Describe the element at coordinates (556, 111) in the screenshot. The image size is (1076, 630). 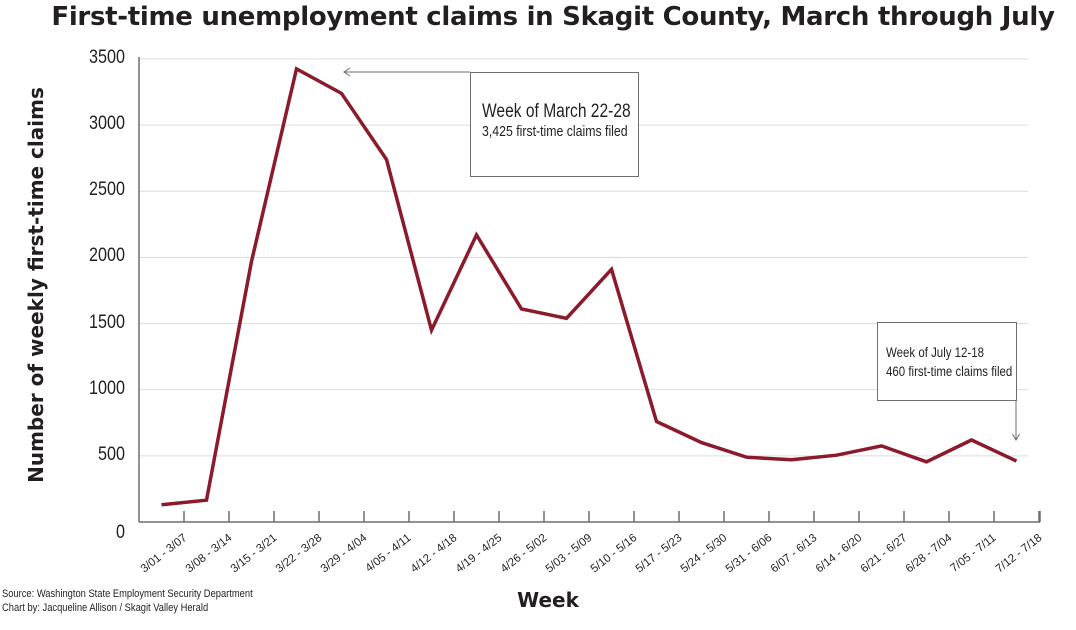
I see `annotation-peak-title: Week of March 22-28` at that location.